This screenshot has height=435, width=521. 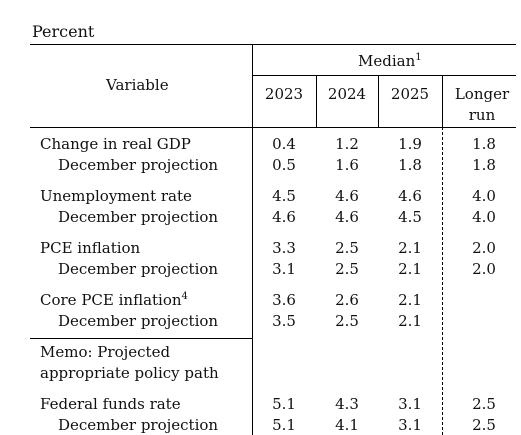 I want to click on cell-value: 2.6, so click(x=347, y=300).